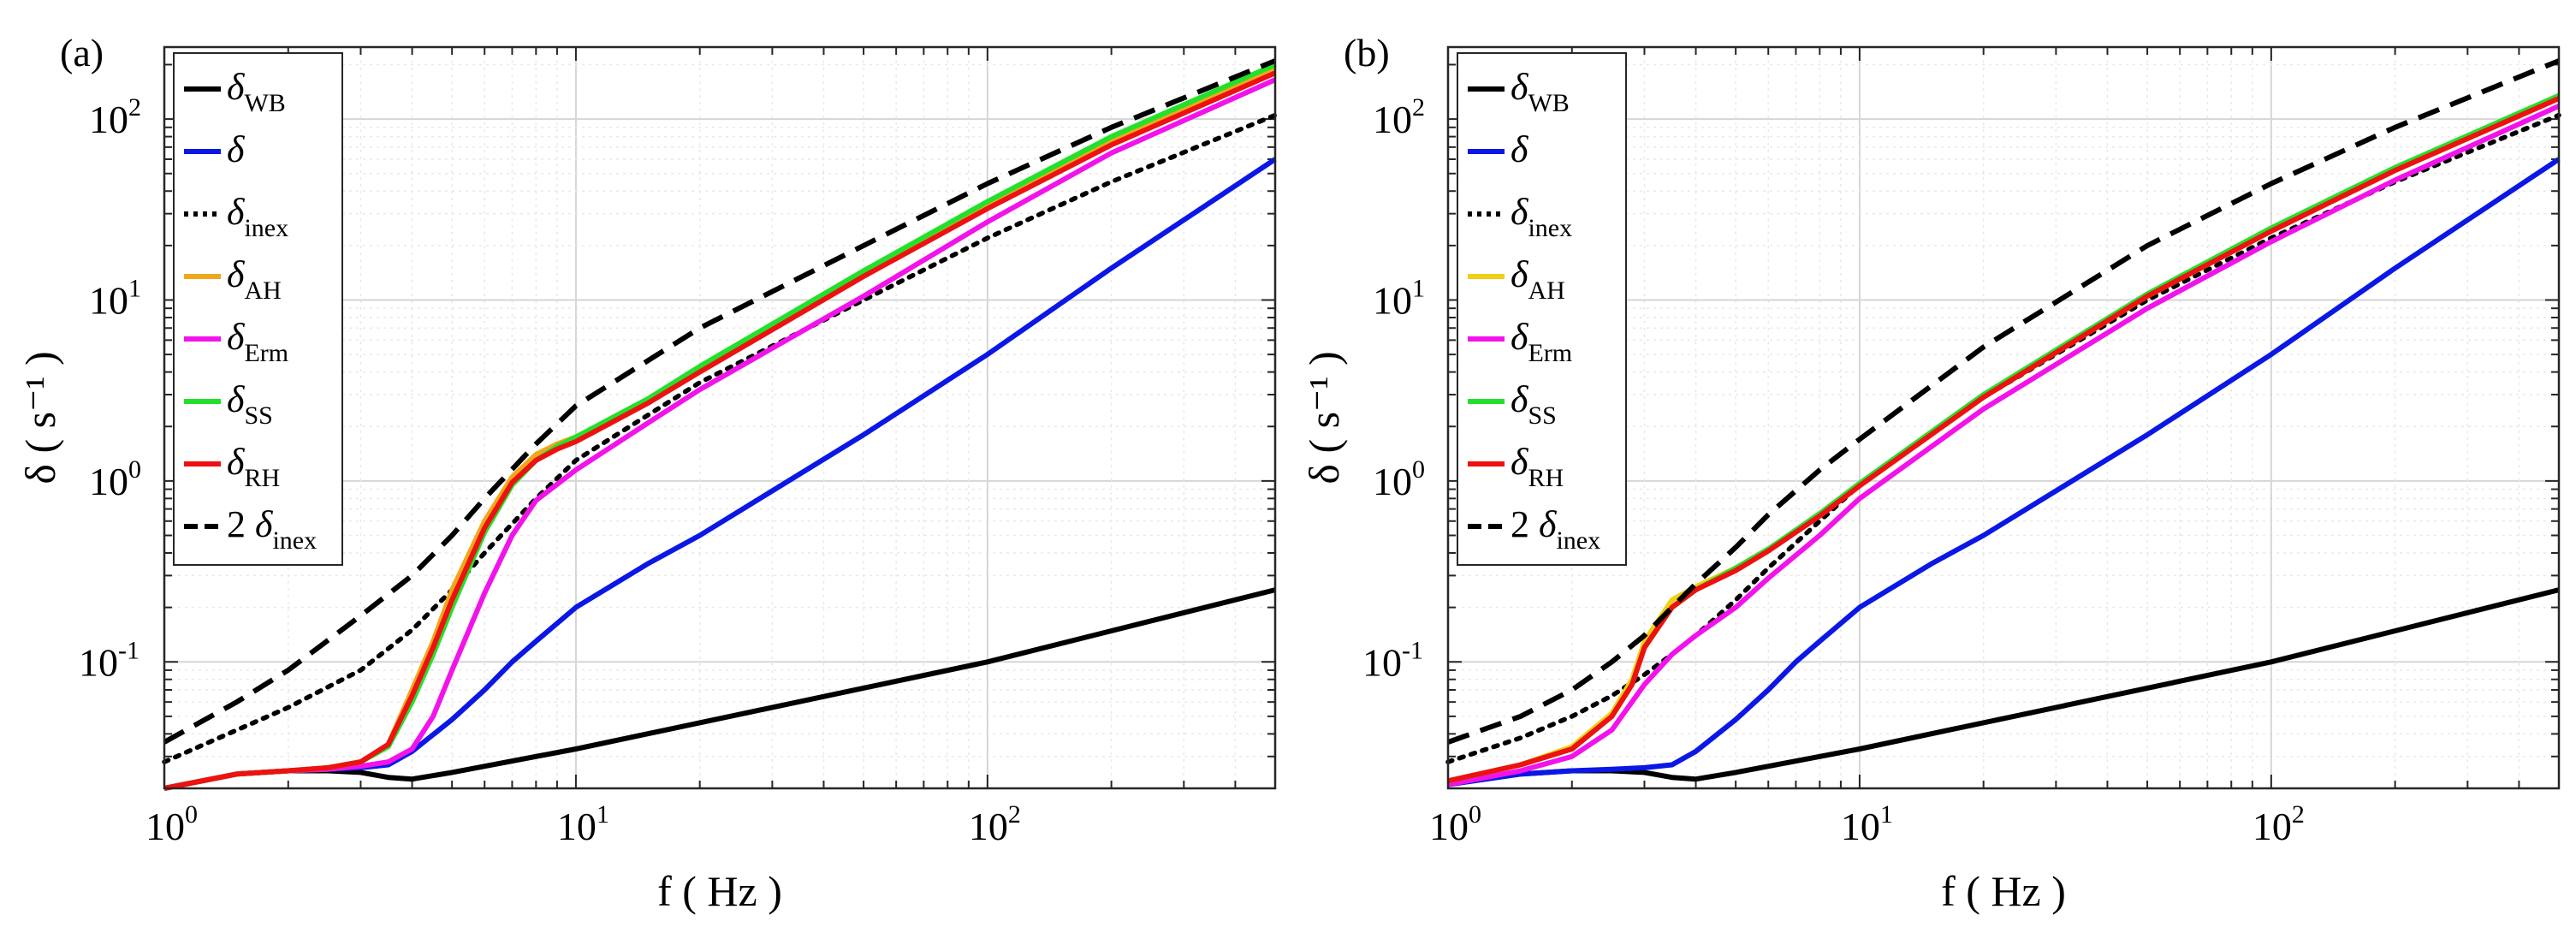  I want to click on panel-label: (b), so click(1367, 52).